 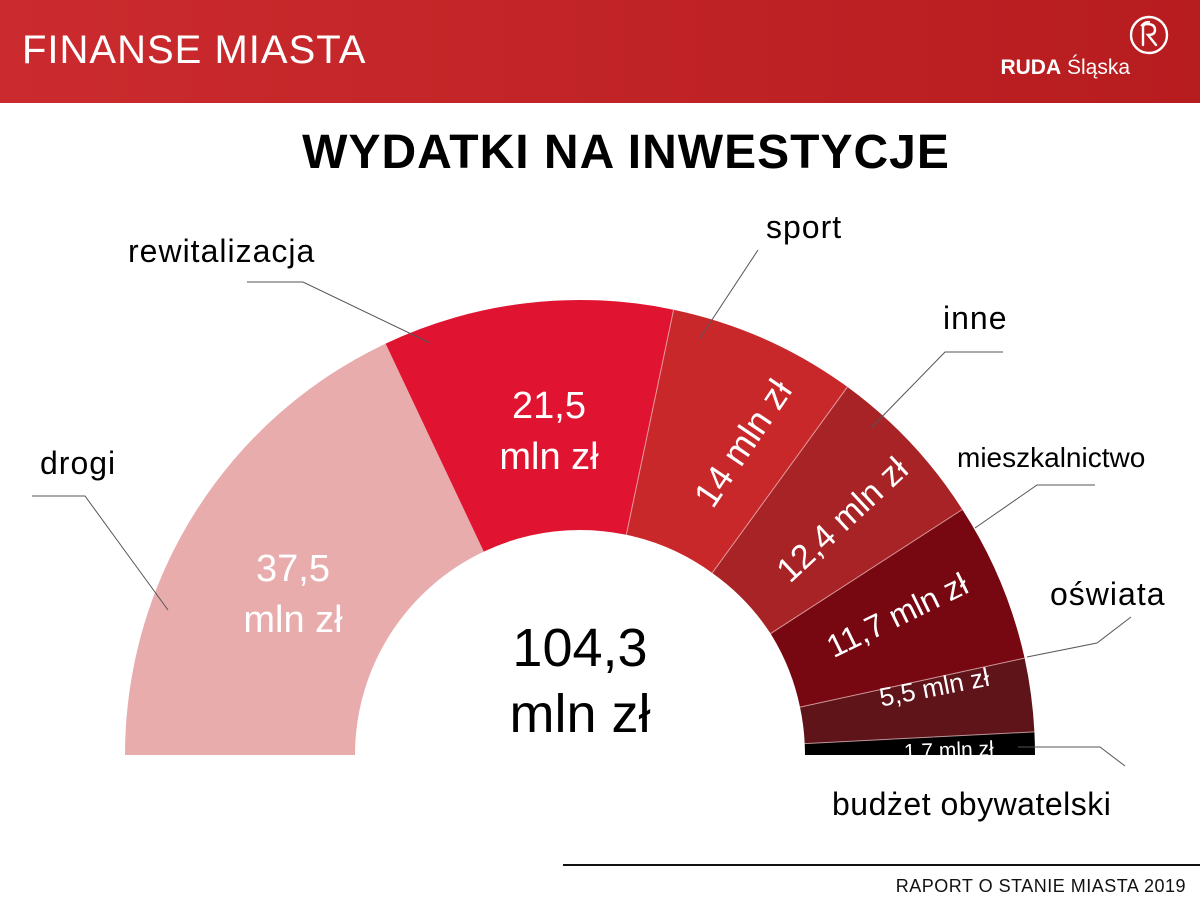 What do you see at coordinates (1149, 35) in the screenshot?
I see `ruda-slaska-logo-icon` at bounding box center [1149, 35].